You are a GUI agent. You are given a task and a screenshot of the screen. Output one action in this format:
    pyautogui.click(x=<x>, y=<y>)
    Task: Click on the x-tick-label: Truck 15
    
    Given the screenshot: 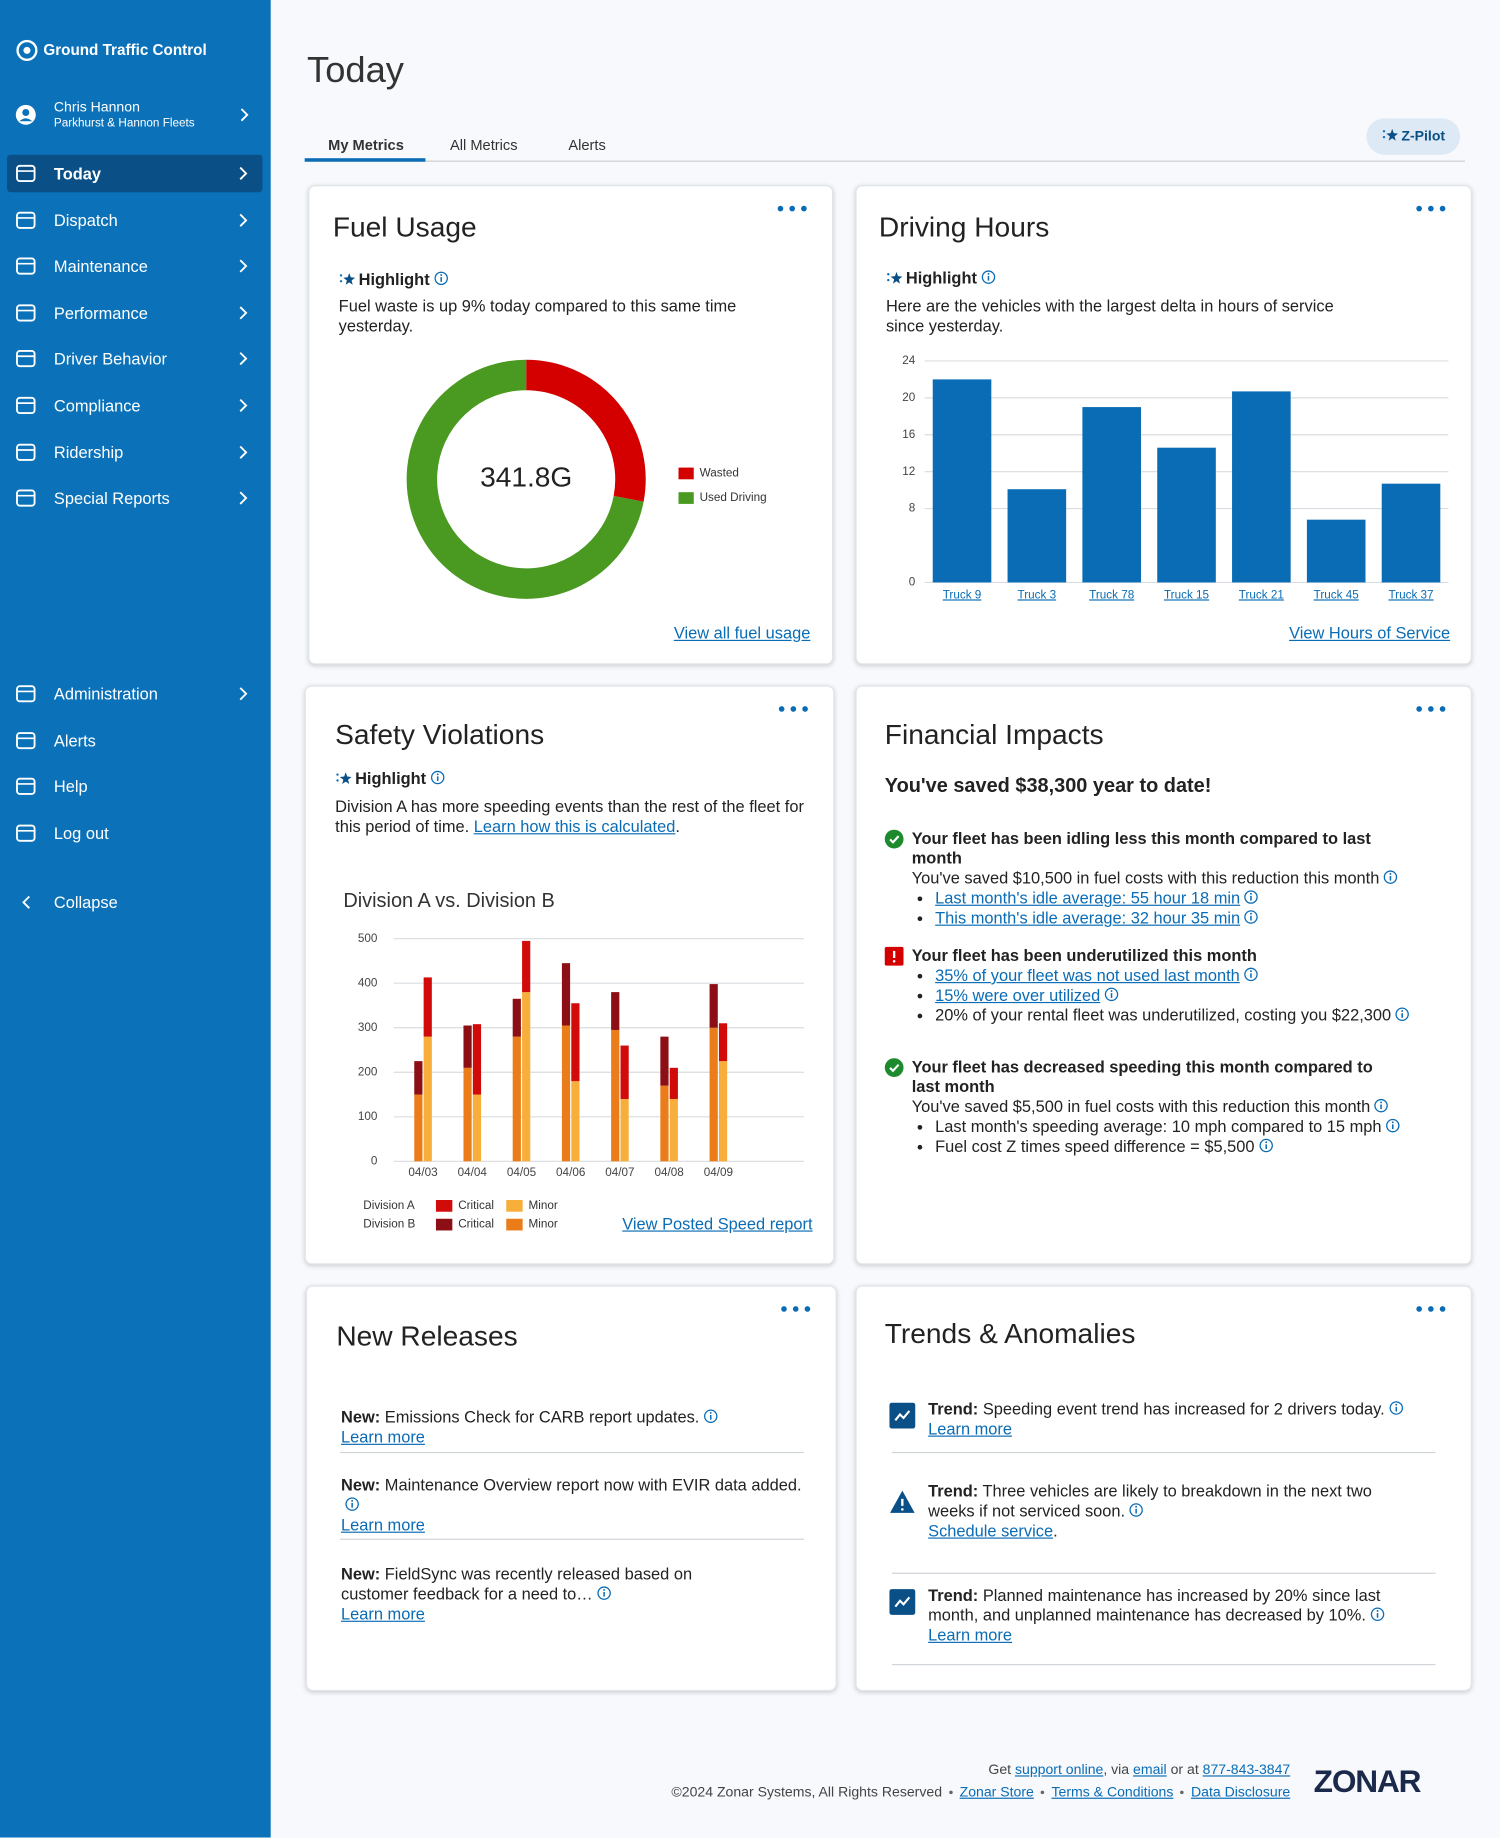 What is the action you would take?
    pyautogui.click(x=1187, y=594)
    